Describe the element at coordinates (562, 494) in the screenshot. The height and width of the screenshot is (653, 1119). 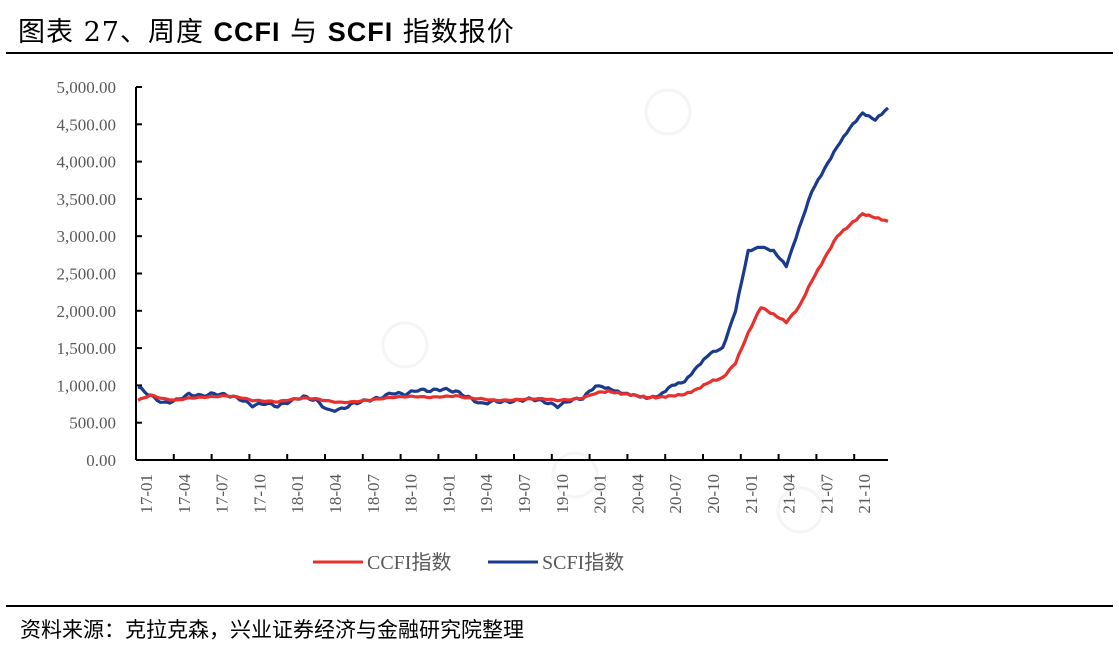
I see `x-tick-label: 19-10` at that location.